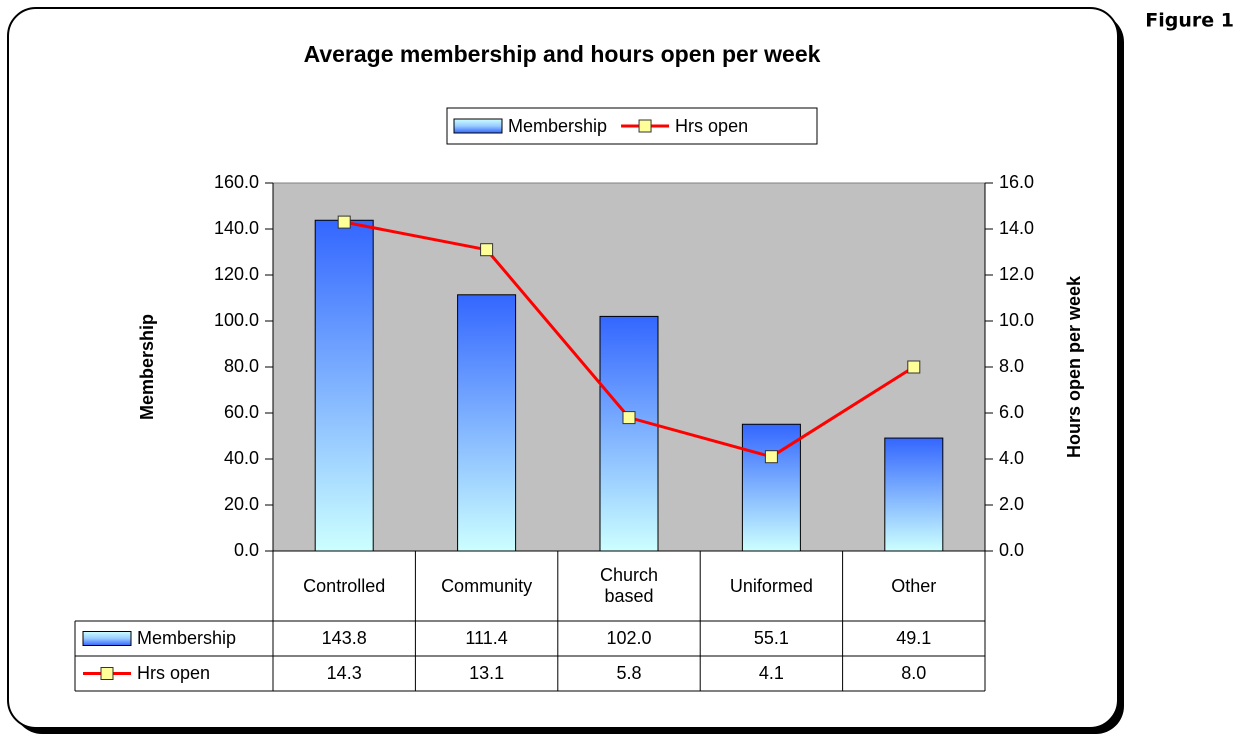 The height and width of the screenshot is (736, 1242). Describe the element at coordinates (1011, 550) in the screenshot. I see `y2-tick-label: 0.0` at that location.